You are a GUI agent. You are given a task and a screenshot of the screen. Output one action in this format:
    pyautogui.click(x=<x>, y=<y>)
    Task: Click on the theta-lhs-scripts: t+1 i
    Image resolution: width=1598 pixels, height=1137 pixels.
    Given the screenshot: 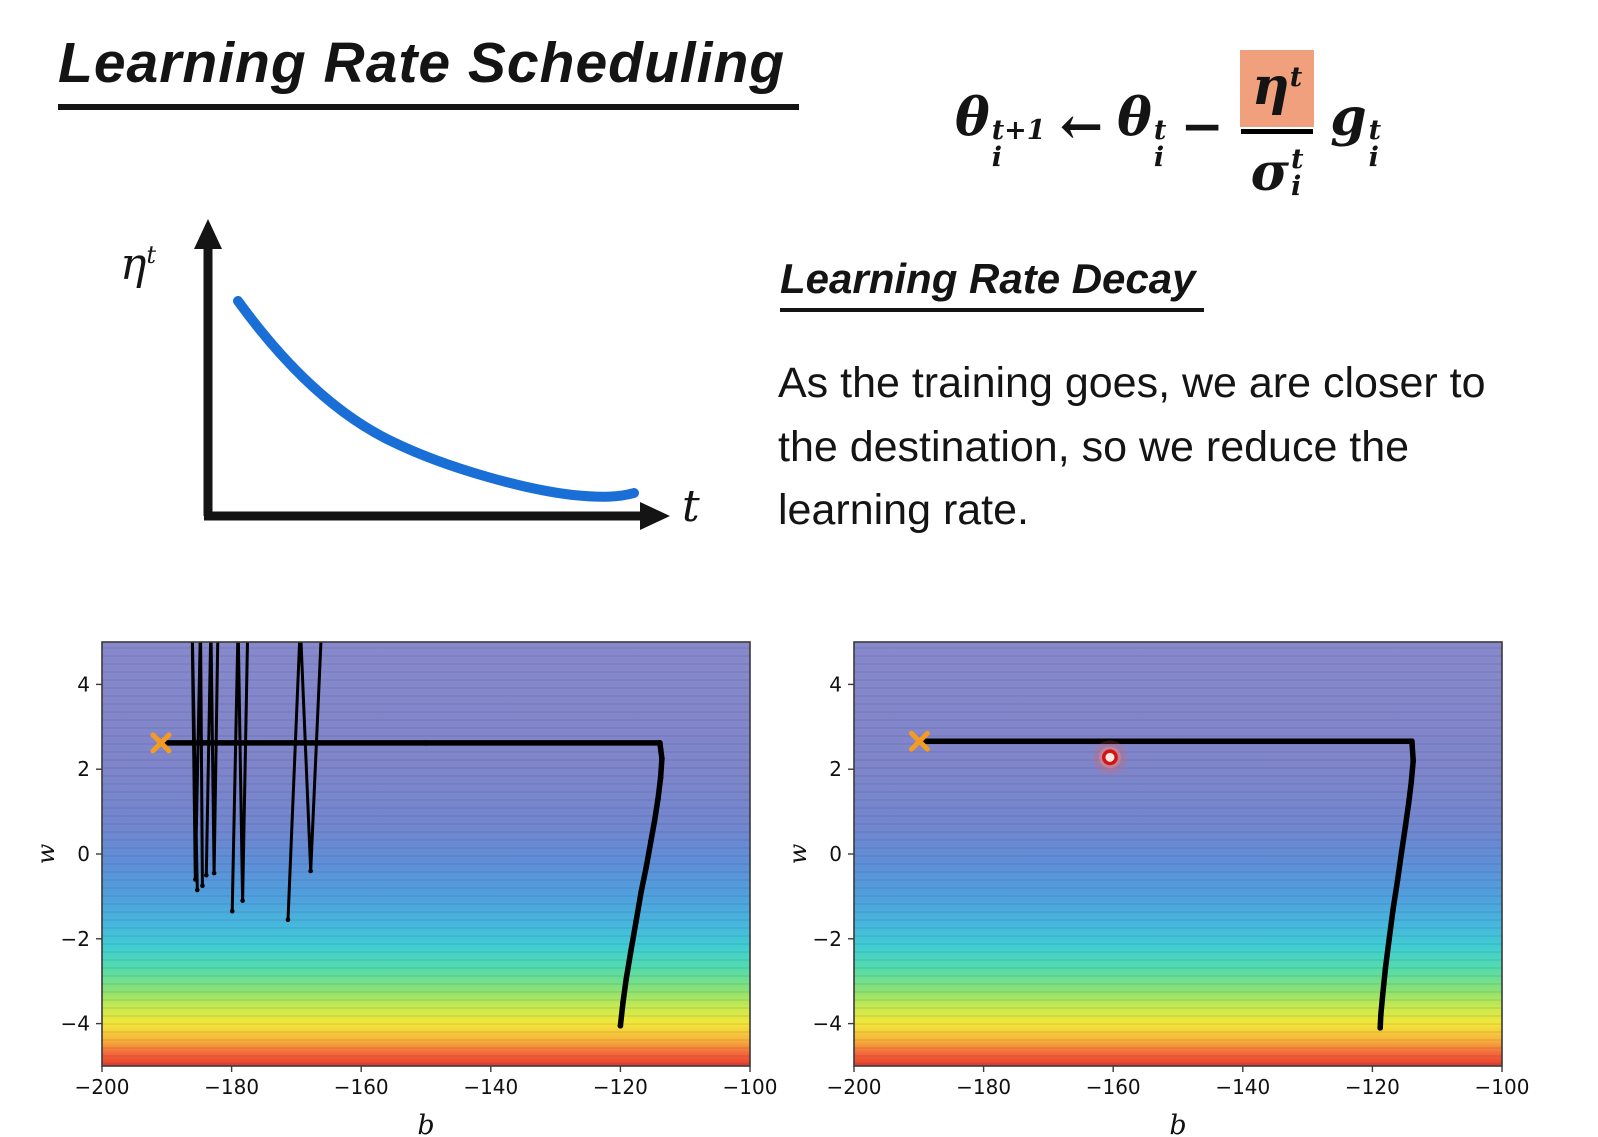 What is the action you would take?
    pyautogui.click(x=1019, y=144)
    